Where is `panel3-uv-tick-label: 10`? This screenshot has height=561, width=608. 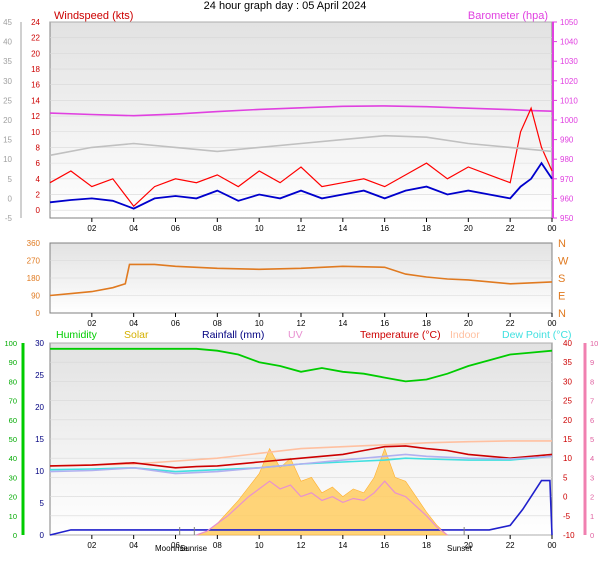
panel3-uv-tick-label: 10 is located at coordinates (594, 343).